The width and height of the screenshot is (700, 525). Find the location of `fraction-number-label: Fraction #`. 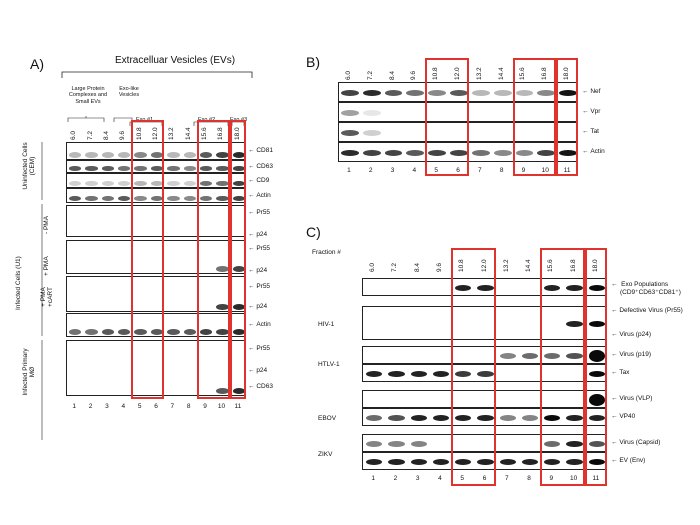

fraction-number-label: Fraction # is located at coordinates (326, 252).